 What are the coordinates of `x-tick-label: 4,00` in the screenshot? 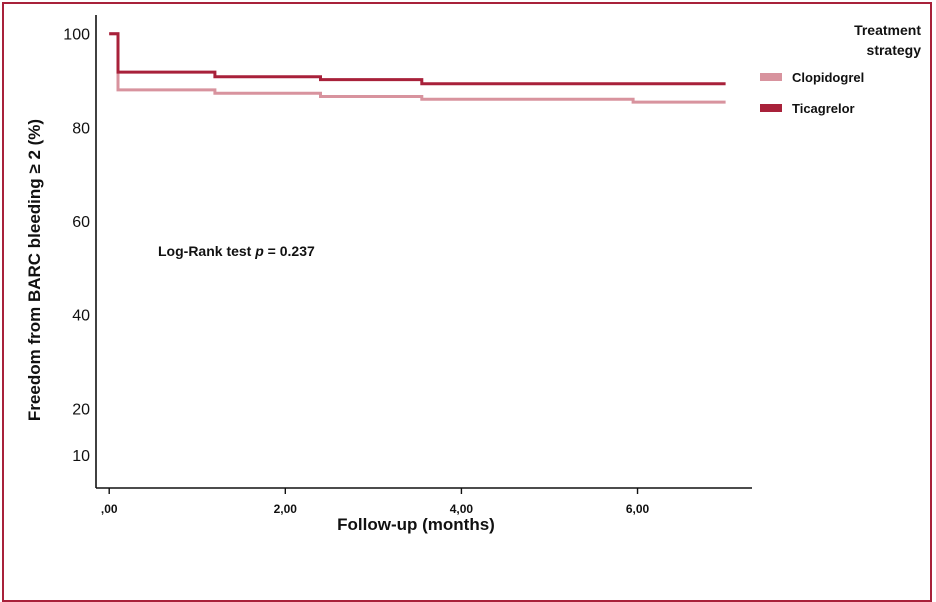 It's located at (462, 509).